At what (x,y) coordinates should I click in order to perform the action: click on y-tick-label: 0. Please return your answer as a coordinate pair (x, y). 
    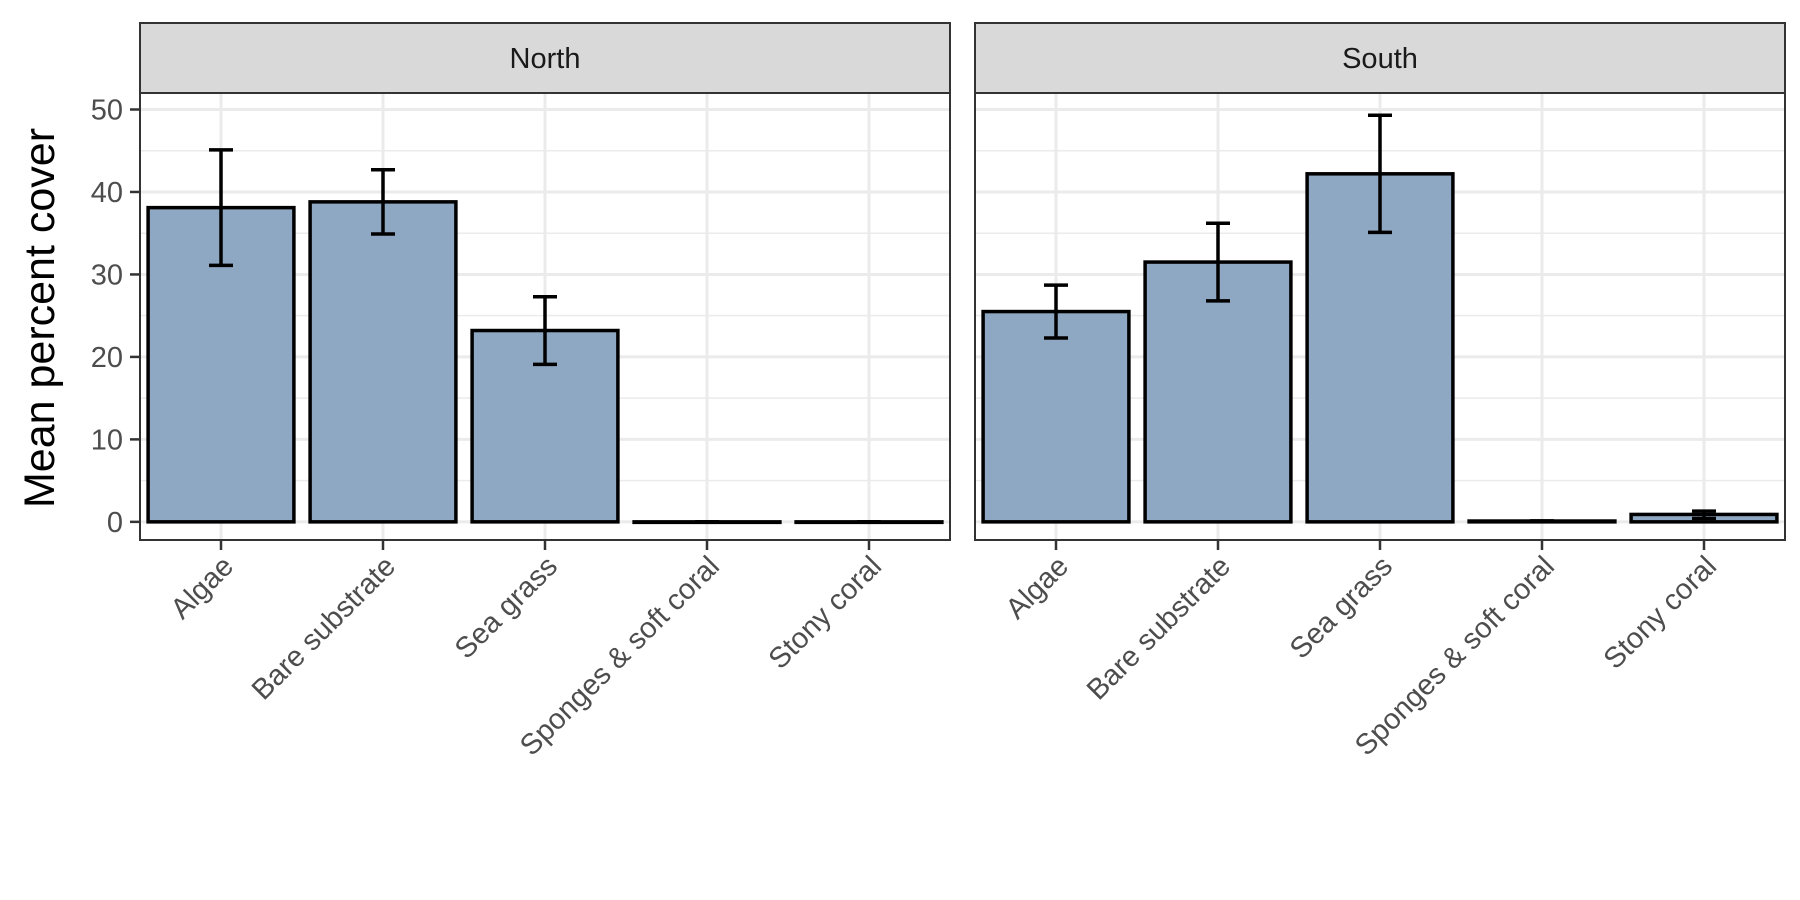
    Looking at the image, I should click on (115, 523).